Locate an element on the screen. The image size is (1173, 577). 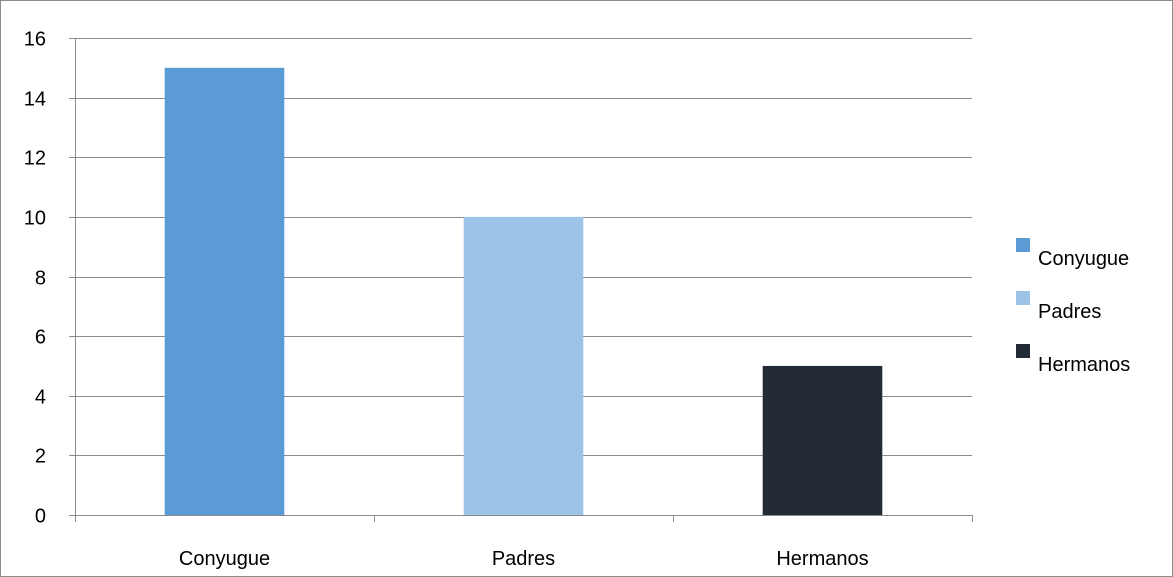
y-tick-label: 8 is located at coordinates (40, 279).